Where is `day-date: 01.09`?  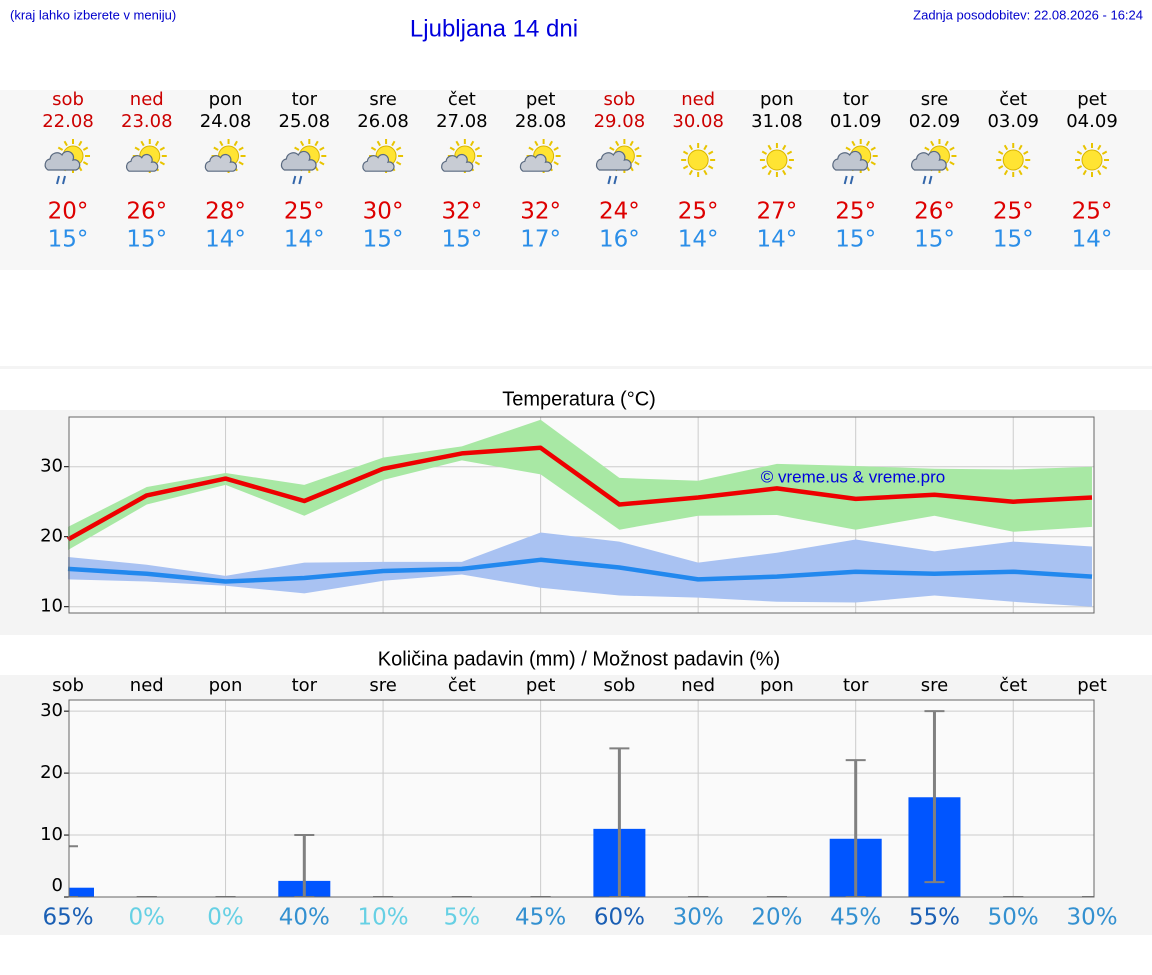
day-date: 01.09 is located at coordinates (856, 121).